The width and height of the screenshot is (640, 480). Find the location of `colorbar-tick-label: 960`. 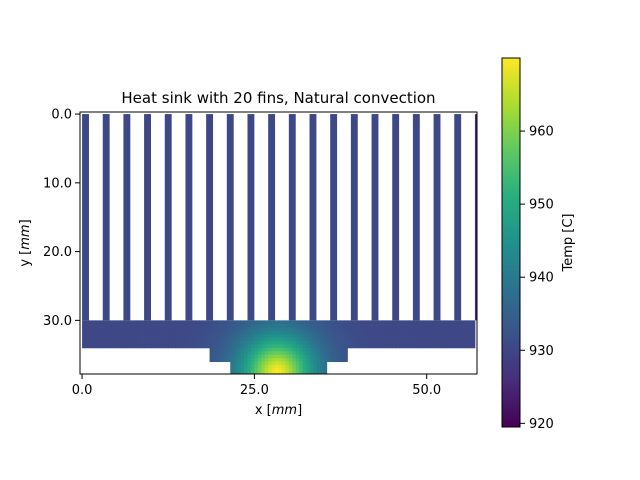

colorbar-tick-label: 960 is located at coordinates (541, 132).